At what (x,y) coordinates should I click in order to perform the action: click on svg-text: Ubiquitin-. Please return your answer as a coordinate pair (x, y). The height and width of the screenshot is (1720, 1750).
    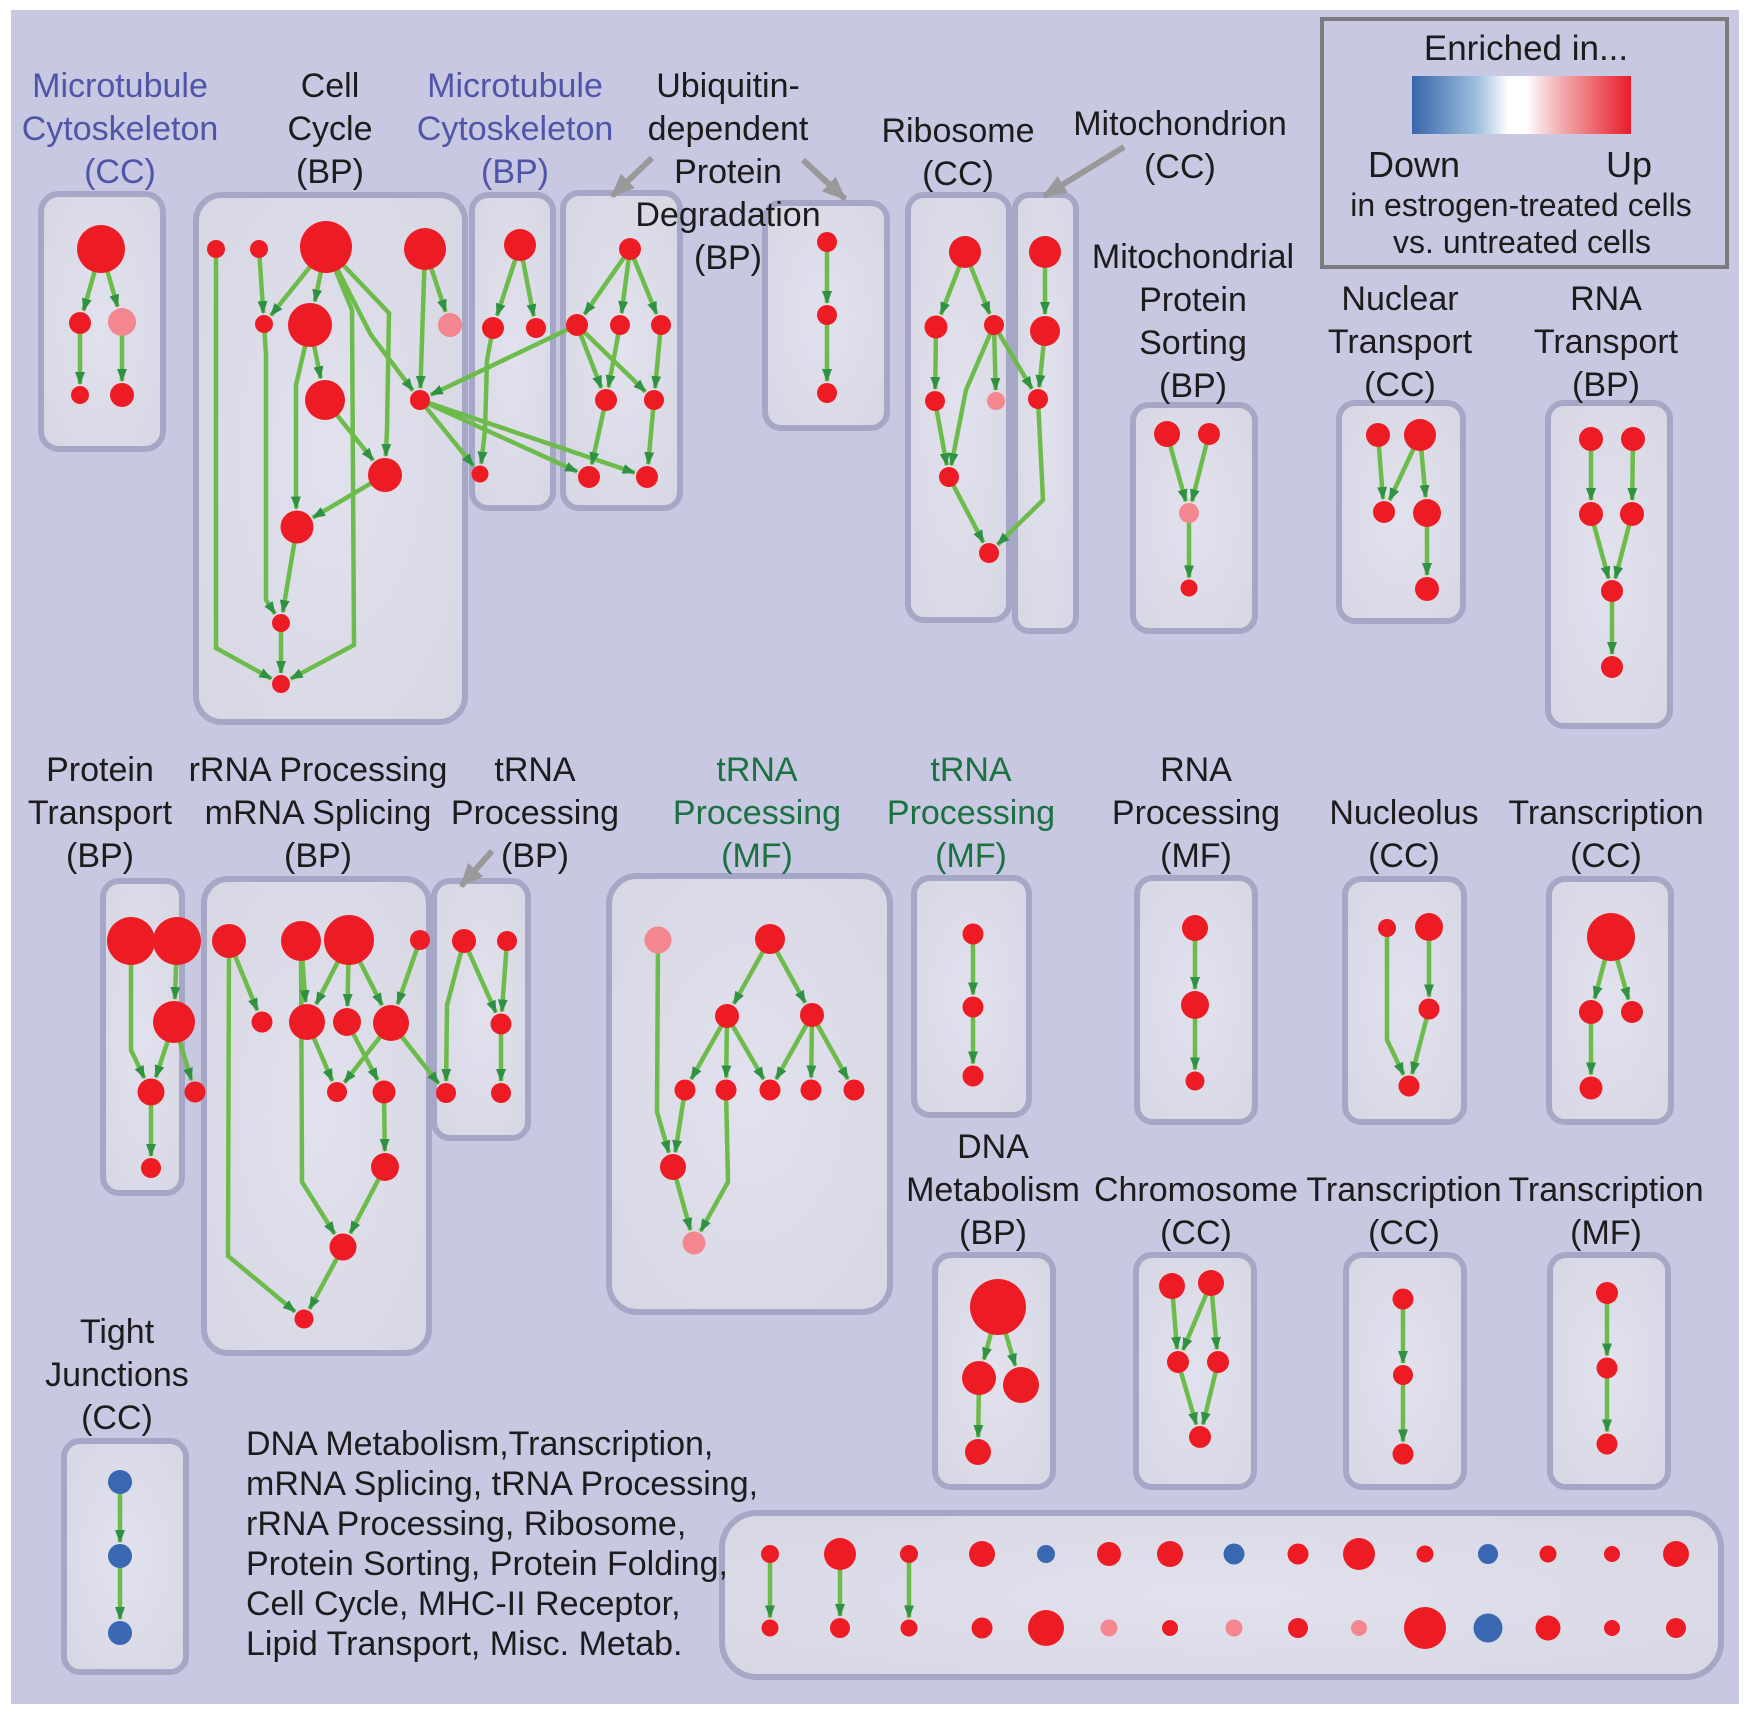
    Looking at the image, I should click on (728, 86).